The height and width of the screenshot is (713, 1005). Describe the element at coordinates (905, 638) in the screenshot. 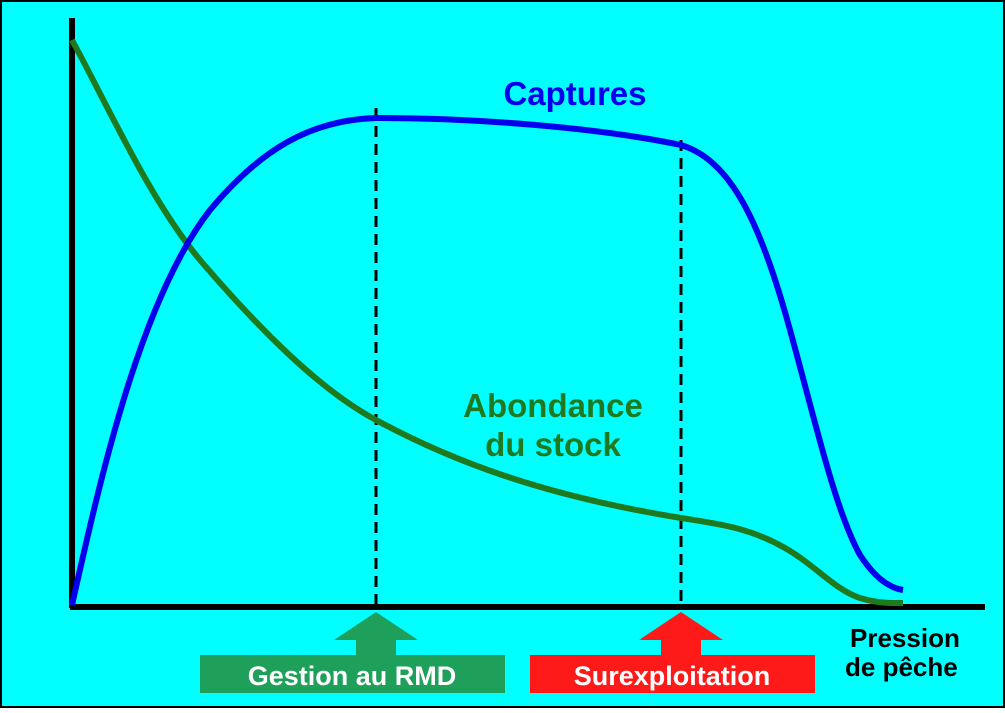

I see `x-axis-label: Pression` at that location.